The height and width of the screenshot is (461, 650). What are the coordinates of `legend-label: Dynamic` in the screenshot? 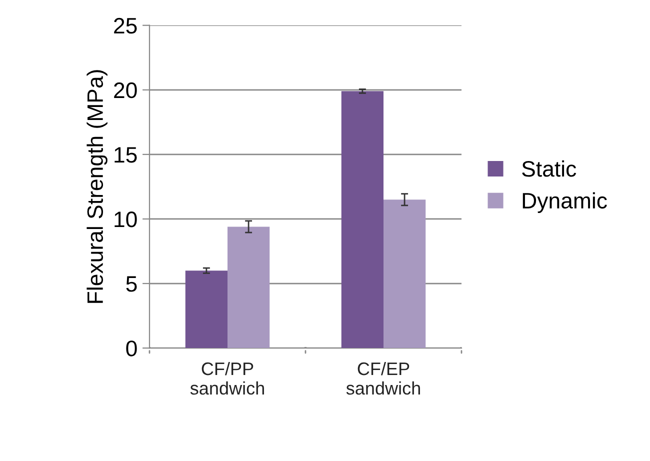 It's located at (564, 202).